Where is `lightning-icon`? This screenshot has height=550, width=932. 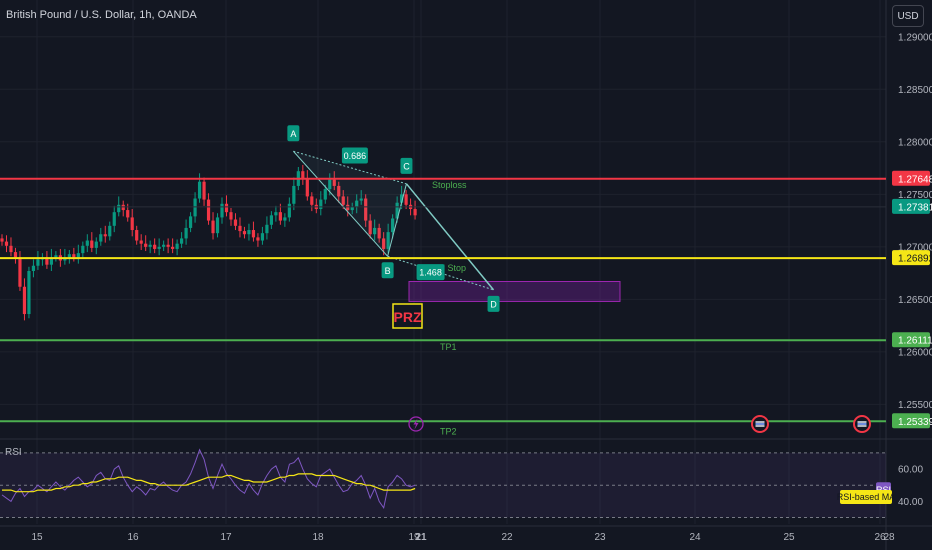
lightning-icon is located at coordinates (416, 424).